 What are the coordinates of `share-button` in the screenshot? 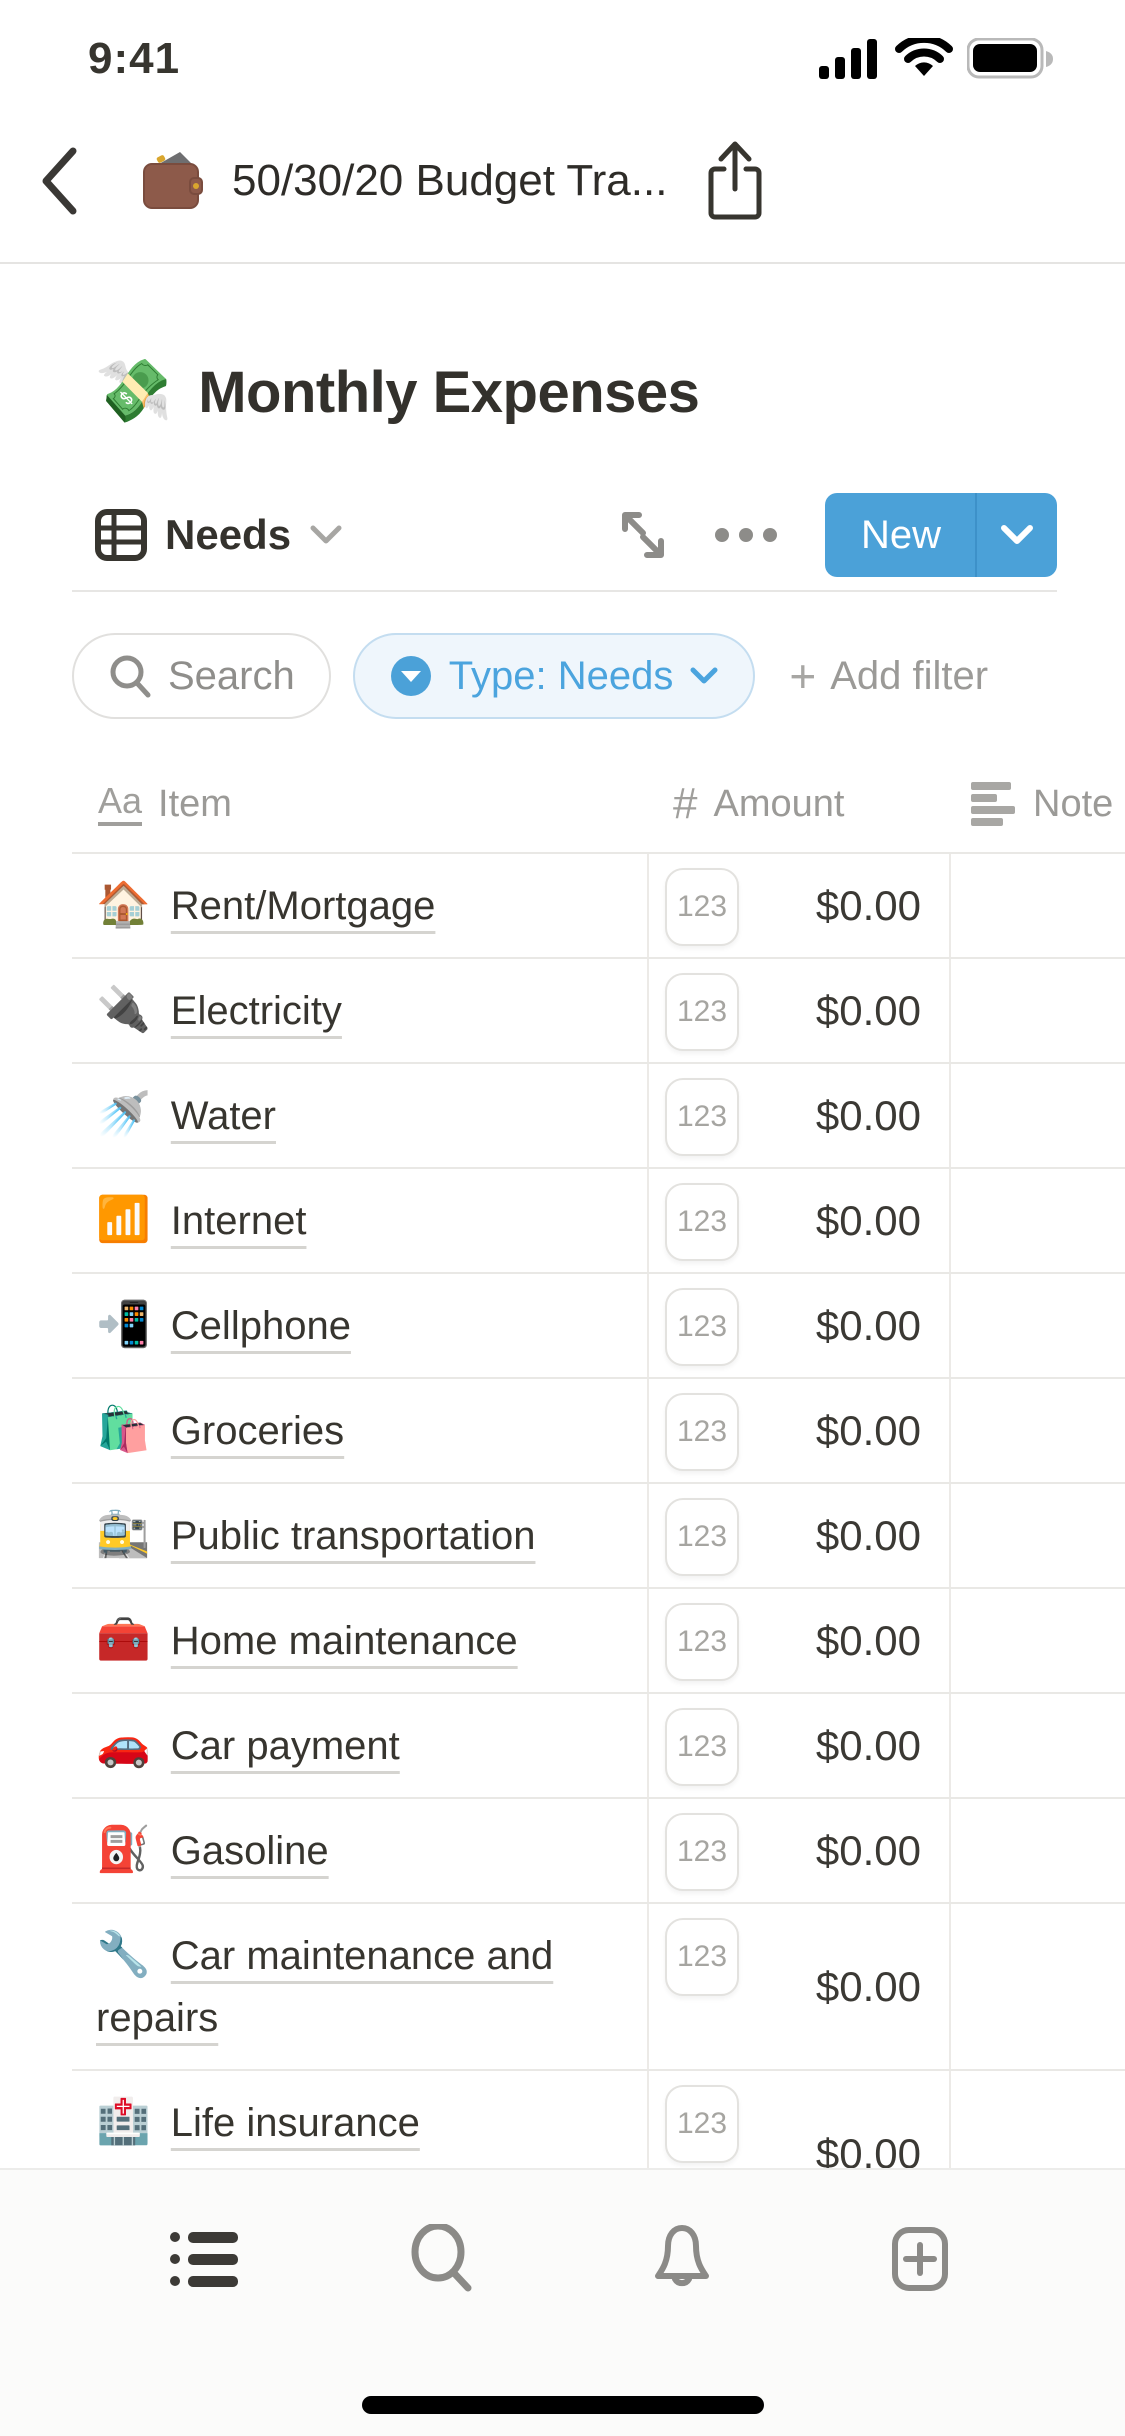 It's located at (735, 181).